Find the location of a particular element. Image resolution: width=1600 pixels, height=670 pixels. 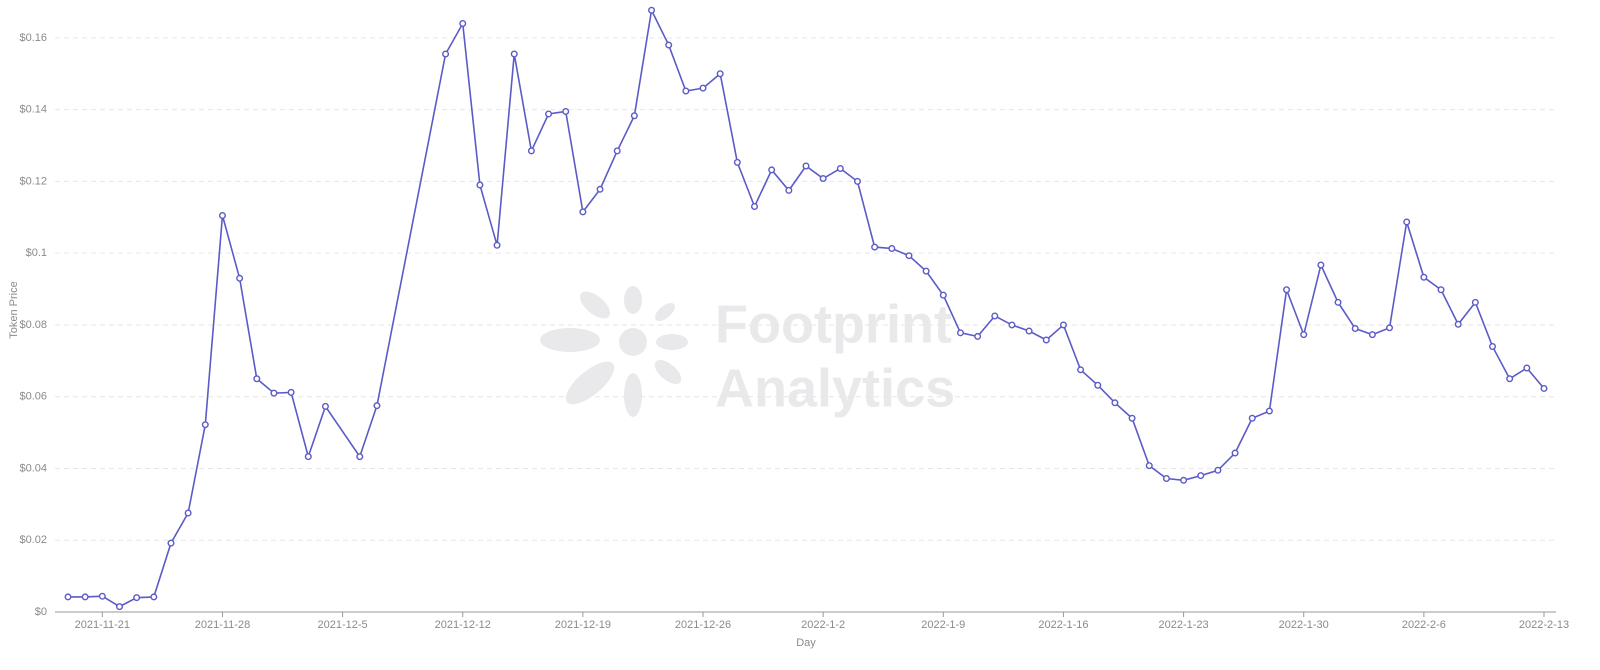

y-tick-label: $0.16 is located at coordinates (33, 38).